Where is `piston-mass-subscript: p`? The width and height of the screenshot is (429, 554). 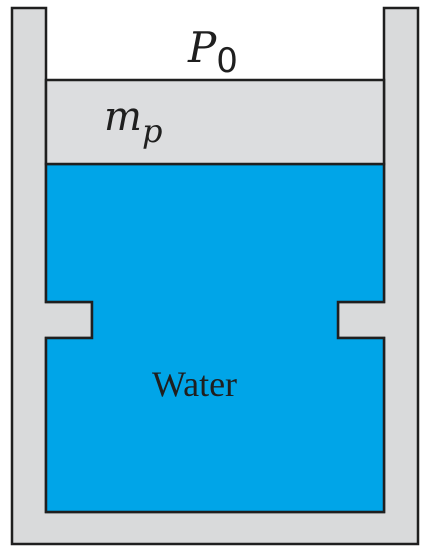
piston-mass-subscript: p is located at coordinates (152, 131).